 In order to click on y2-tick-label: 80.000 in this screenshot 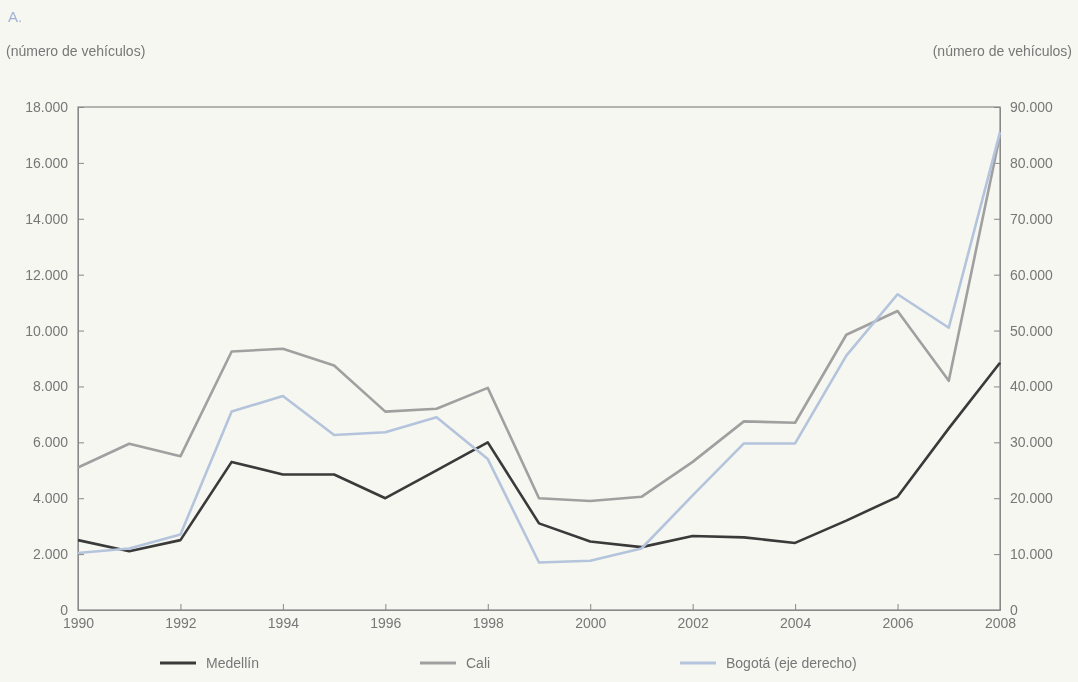, I will do `click(1032, 162)`.